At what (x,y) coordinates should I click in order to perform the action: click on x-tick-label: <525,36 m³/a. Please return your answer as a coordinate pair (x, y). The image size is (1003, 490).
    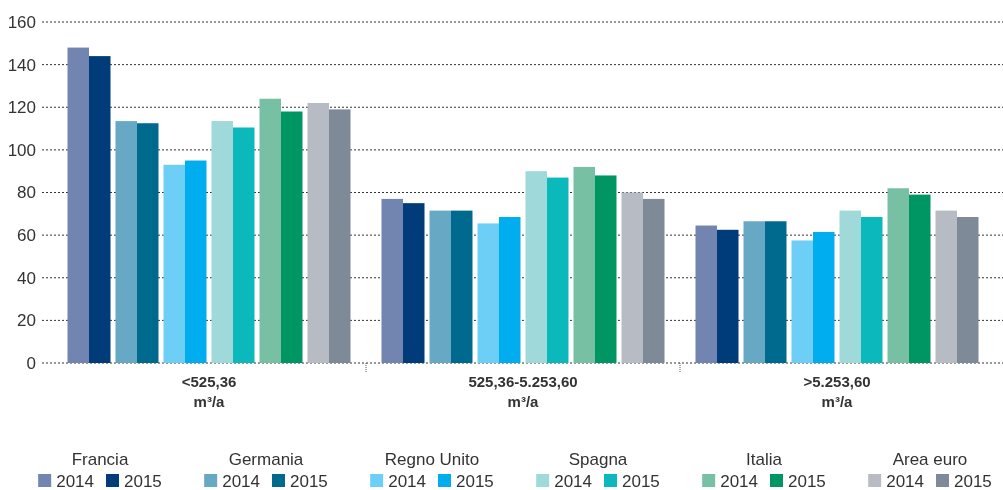
    Looking at the image, I should click on (209, 391).